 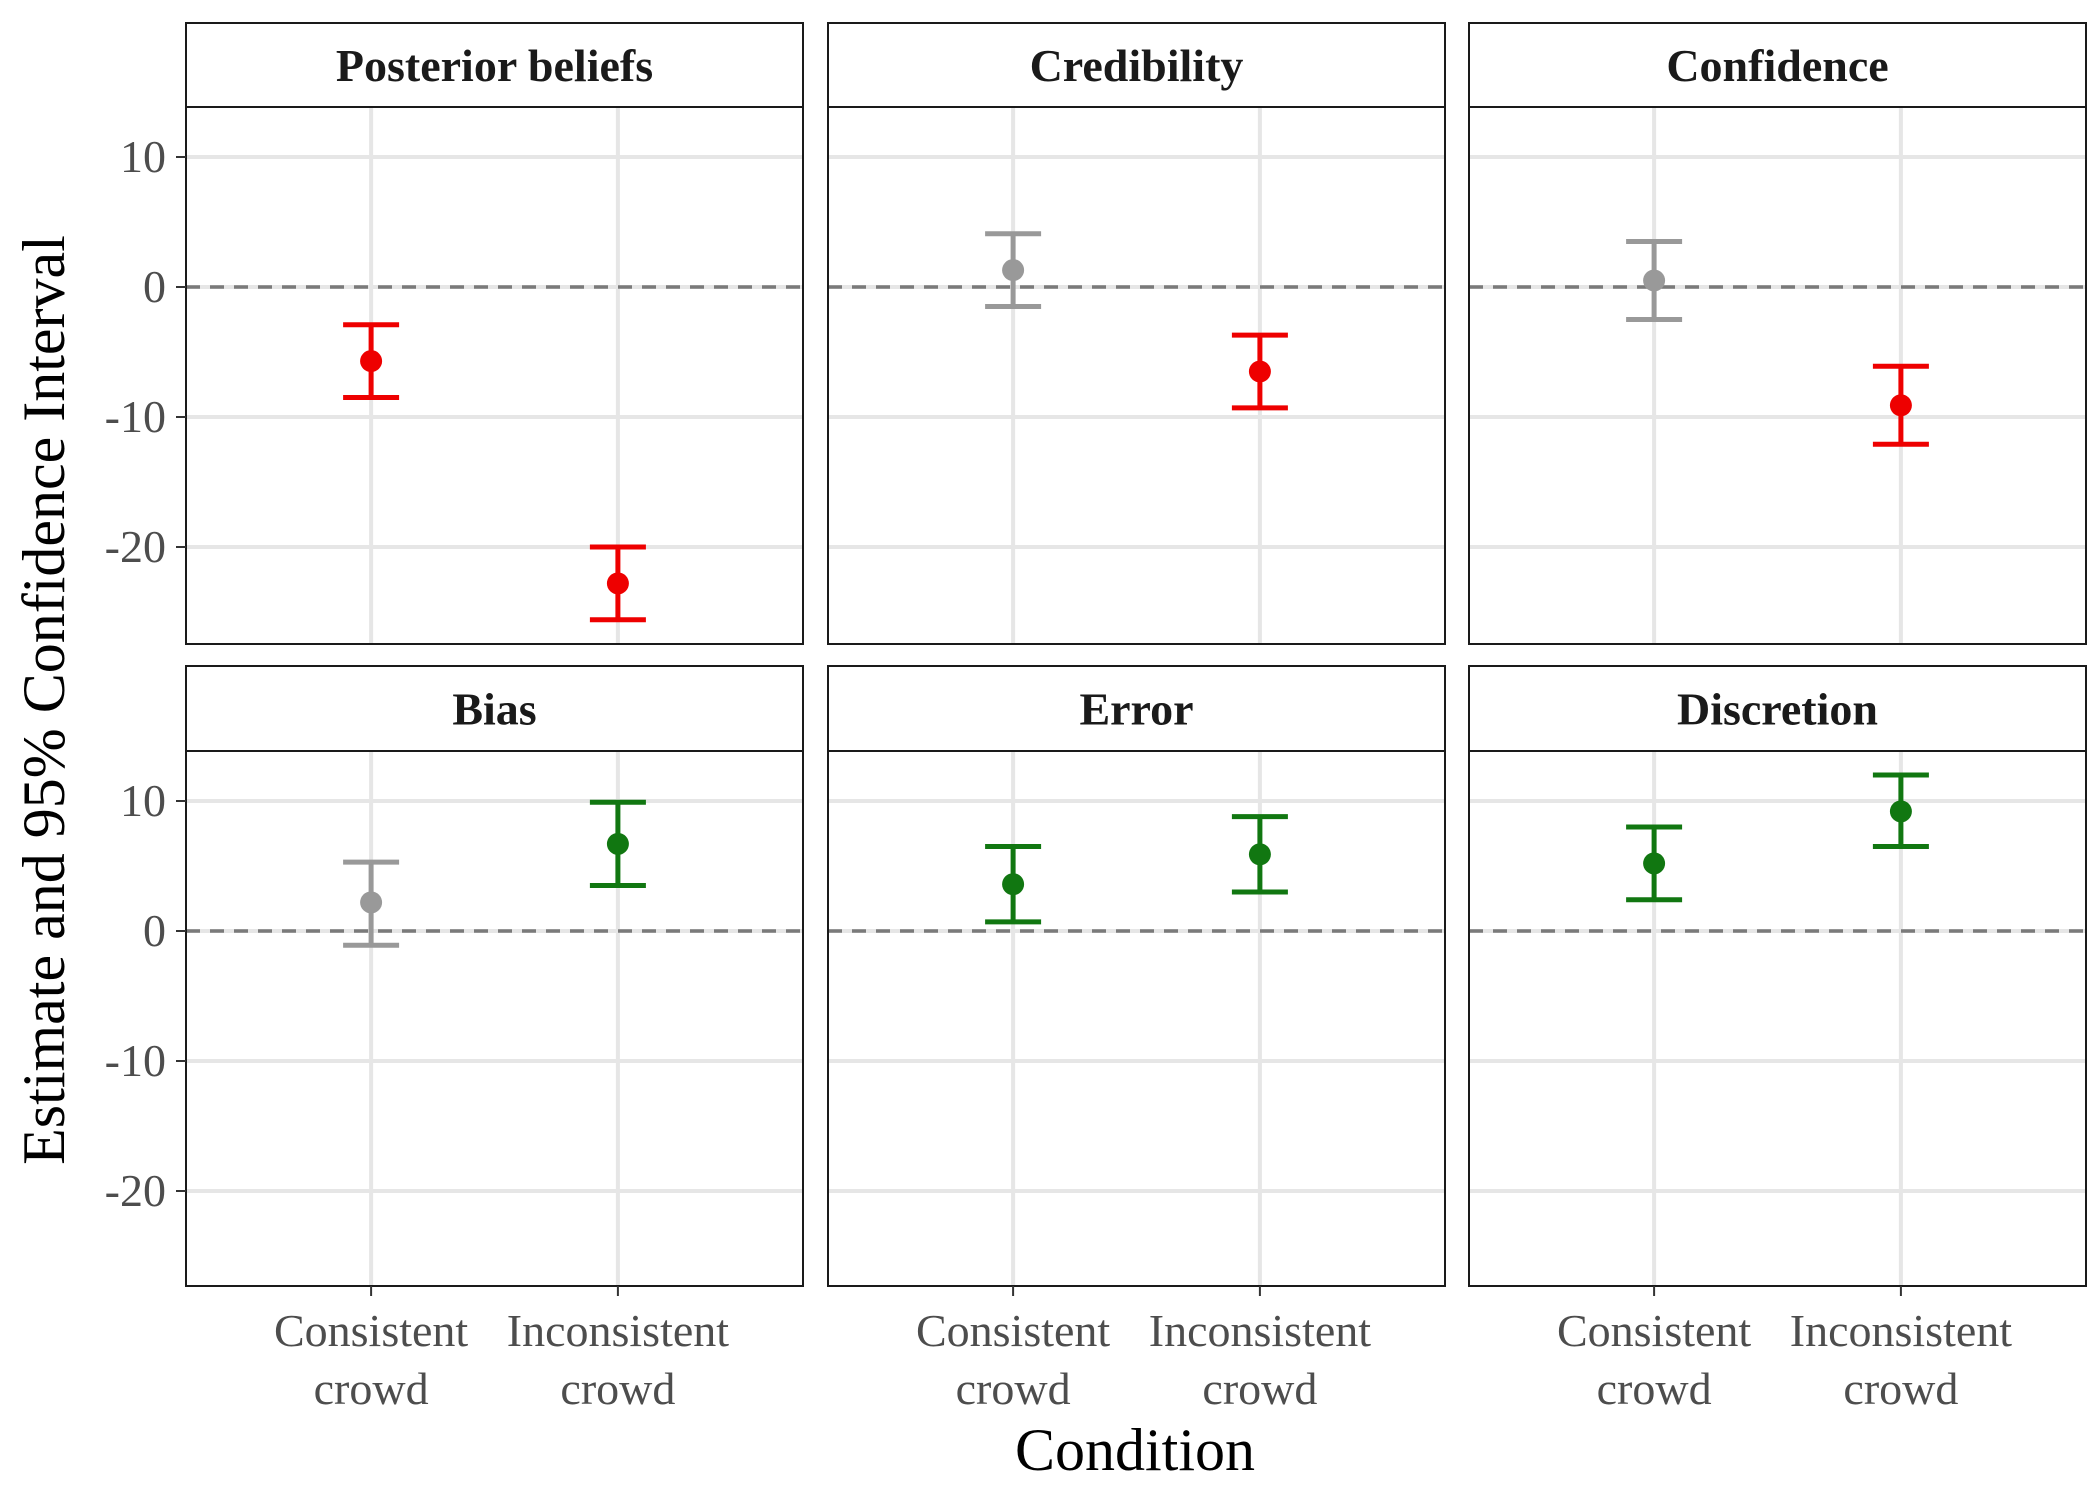 I want to click on panel: Confidence, so click(x=1777, y=333).